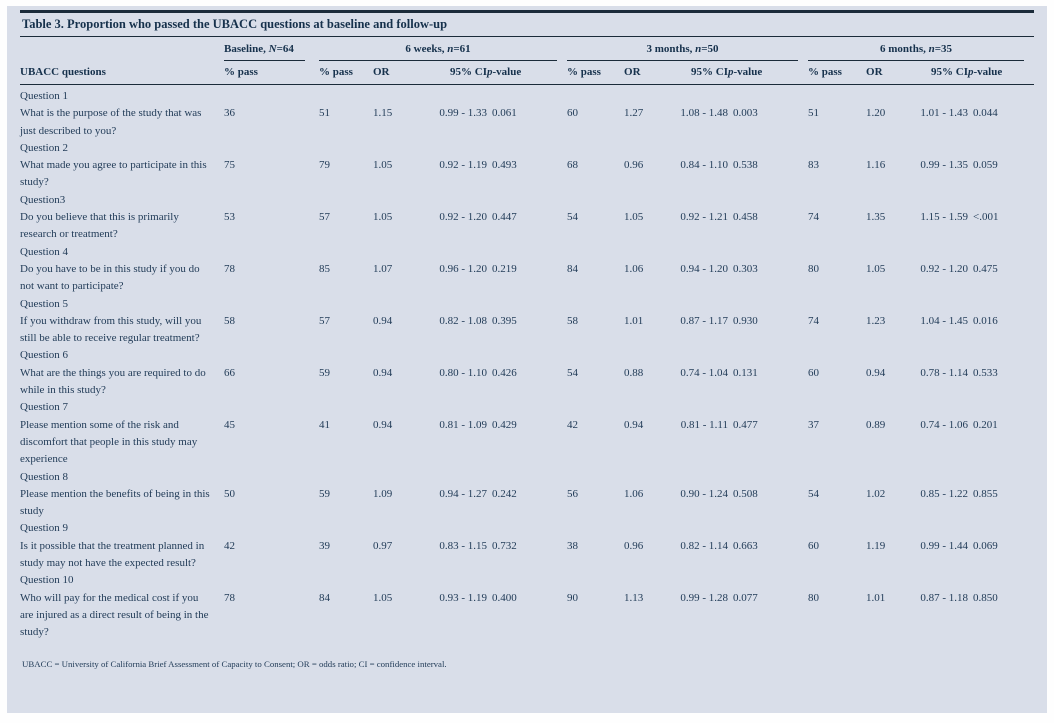 Image resolution: width=1054 pixels, height=723 pixels. Describe the element at coordinates (462, 49) in the screenshot. I see `group-label-n: =61` at that location.